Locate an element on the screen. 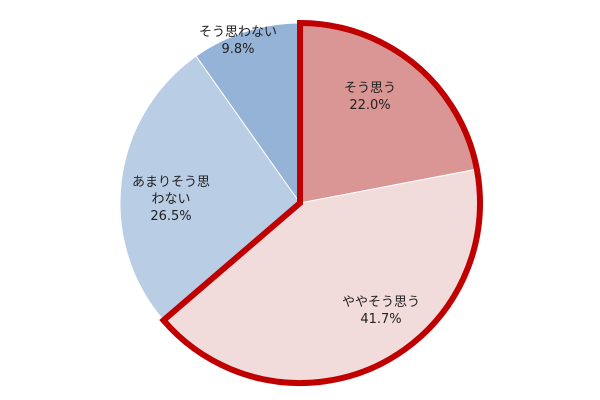  slice-label-yaya-sou-omou: ややそう思う 41.7% is located at coordinates (381, 311).